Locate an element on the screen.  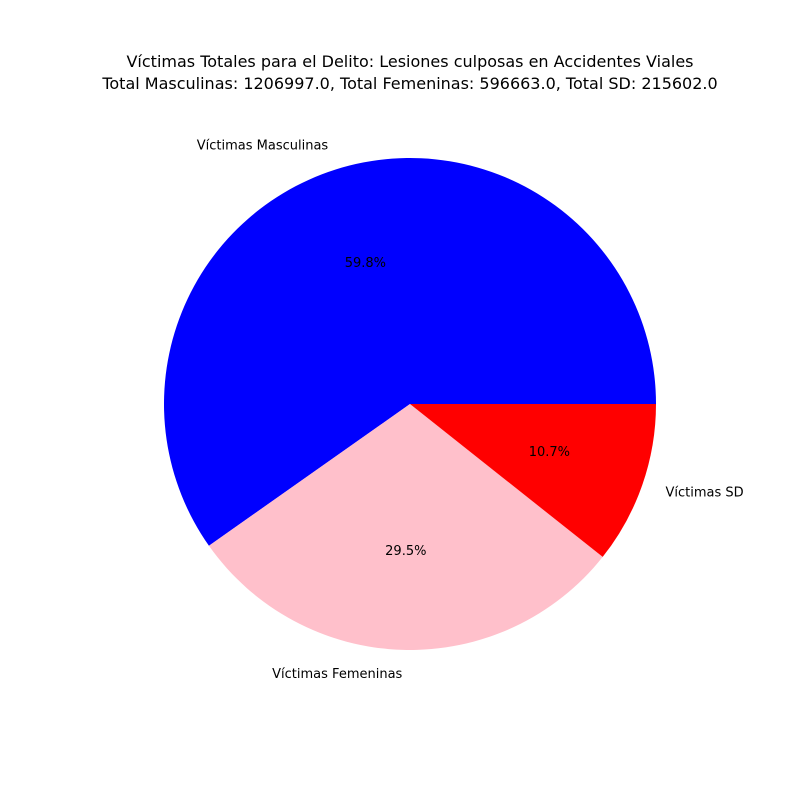
slice-label-victimas-masculinas: Víctimas Masculinas is located at coordinates (263, 146).